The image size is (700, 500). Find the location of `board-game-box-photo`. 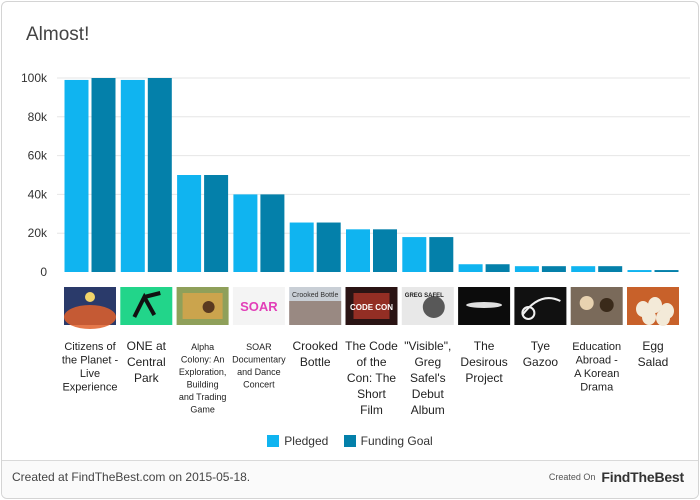

board-game-box-photo is located at coordinates (202, 306).